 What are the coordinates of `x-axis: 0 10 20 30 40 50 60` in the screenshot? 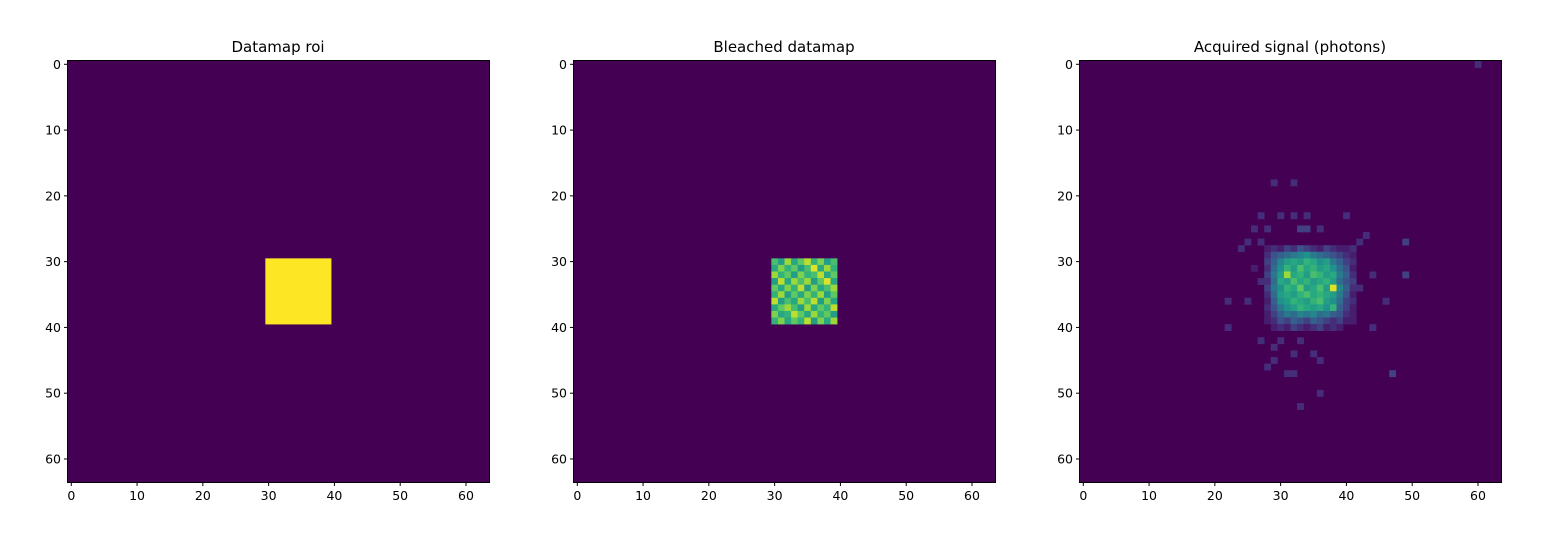 It's located at (776, 492).